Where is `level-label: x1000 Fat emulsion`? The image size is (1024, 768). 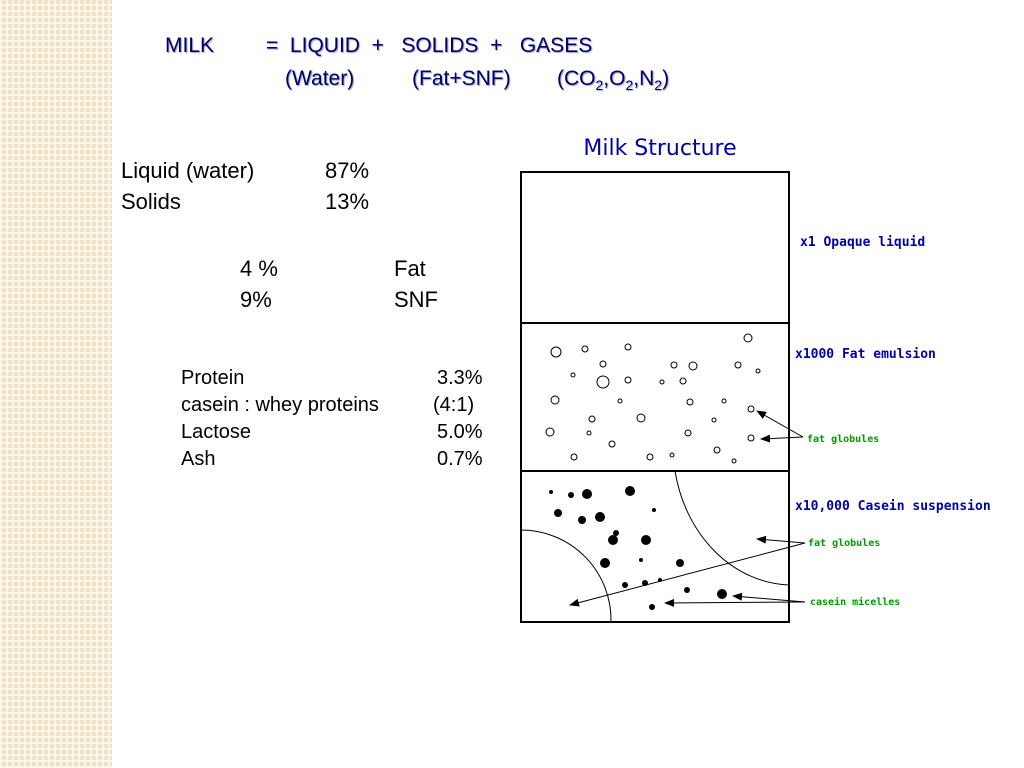 level-label: x1000 Fat emulsion is located at coordinates (865, 354).